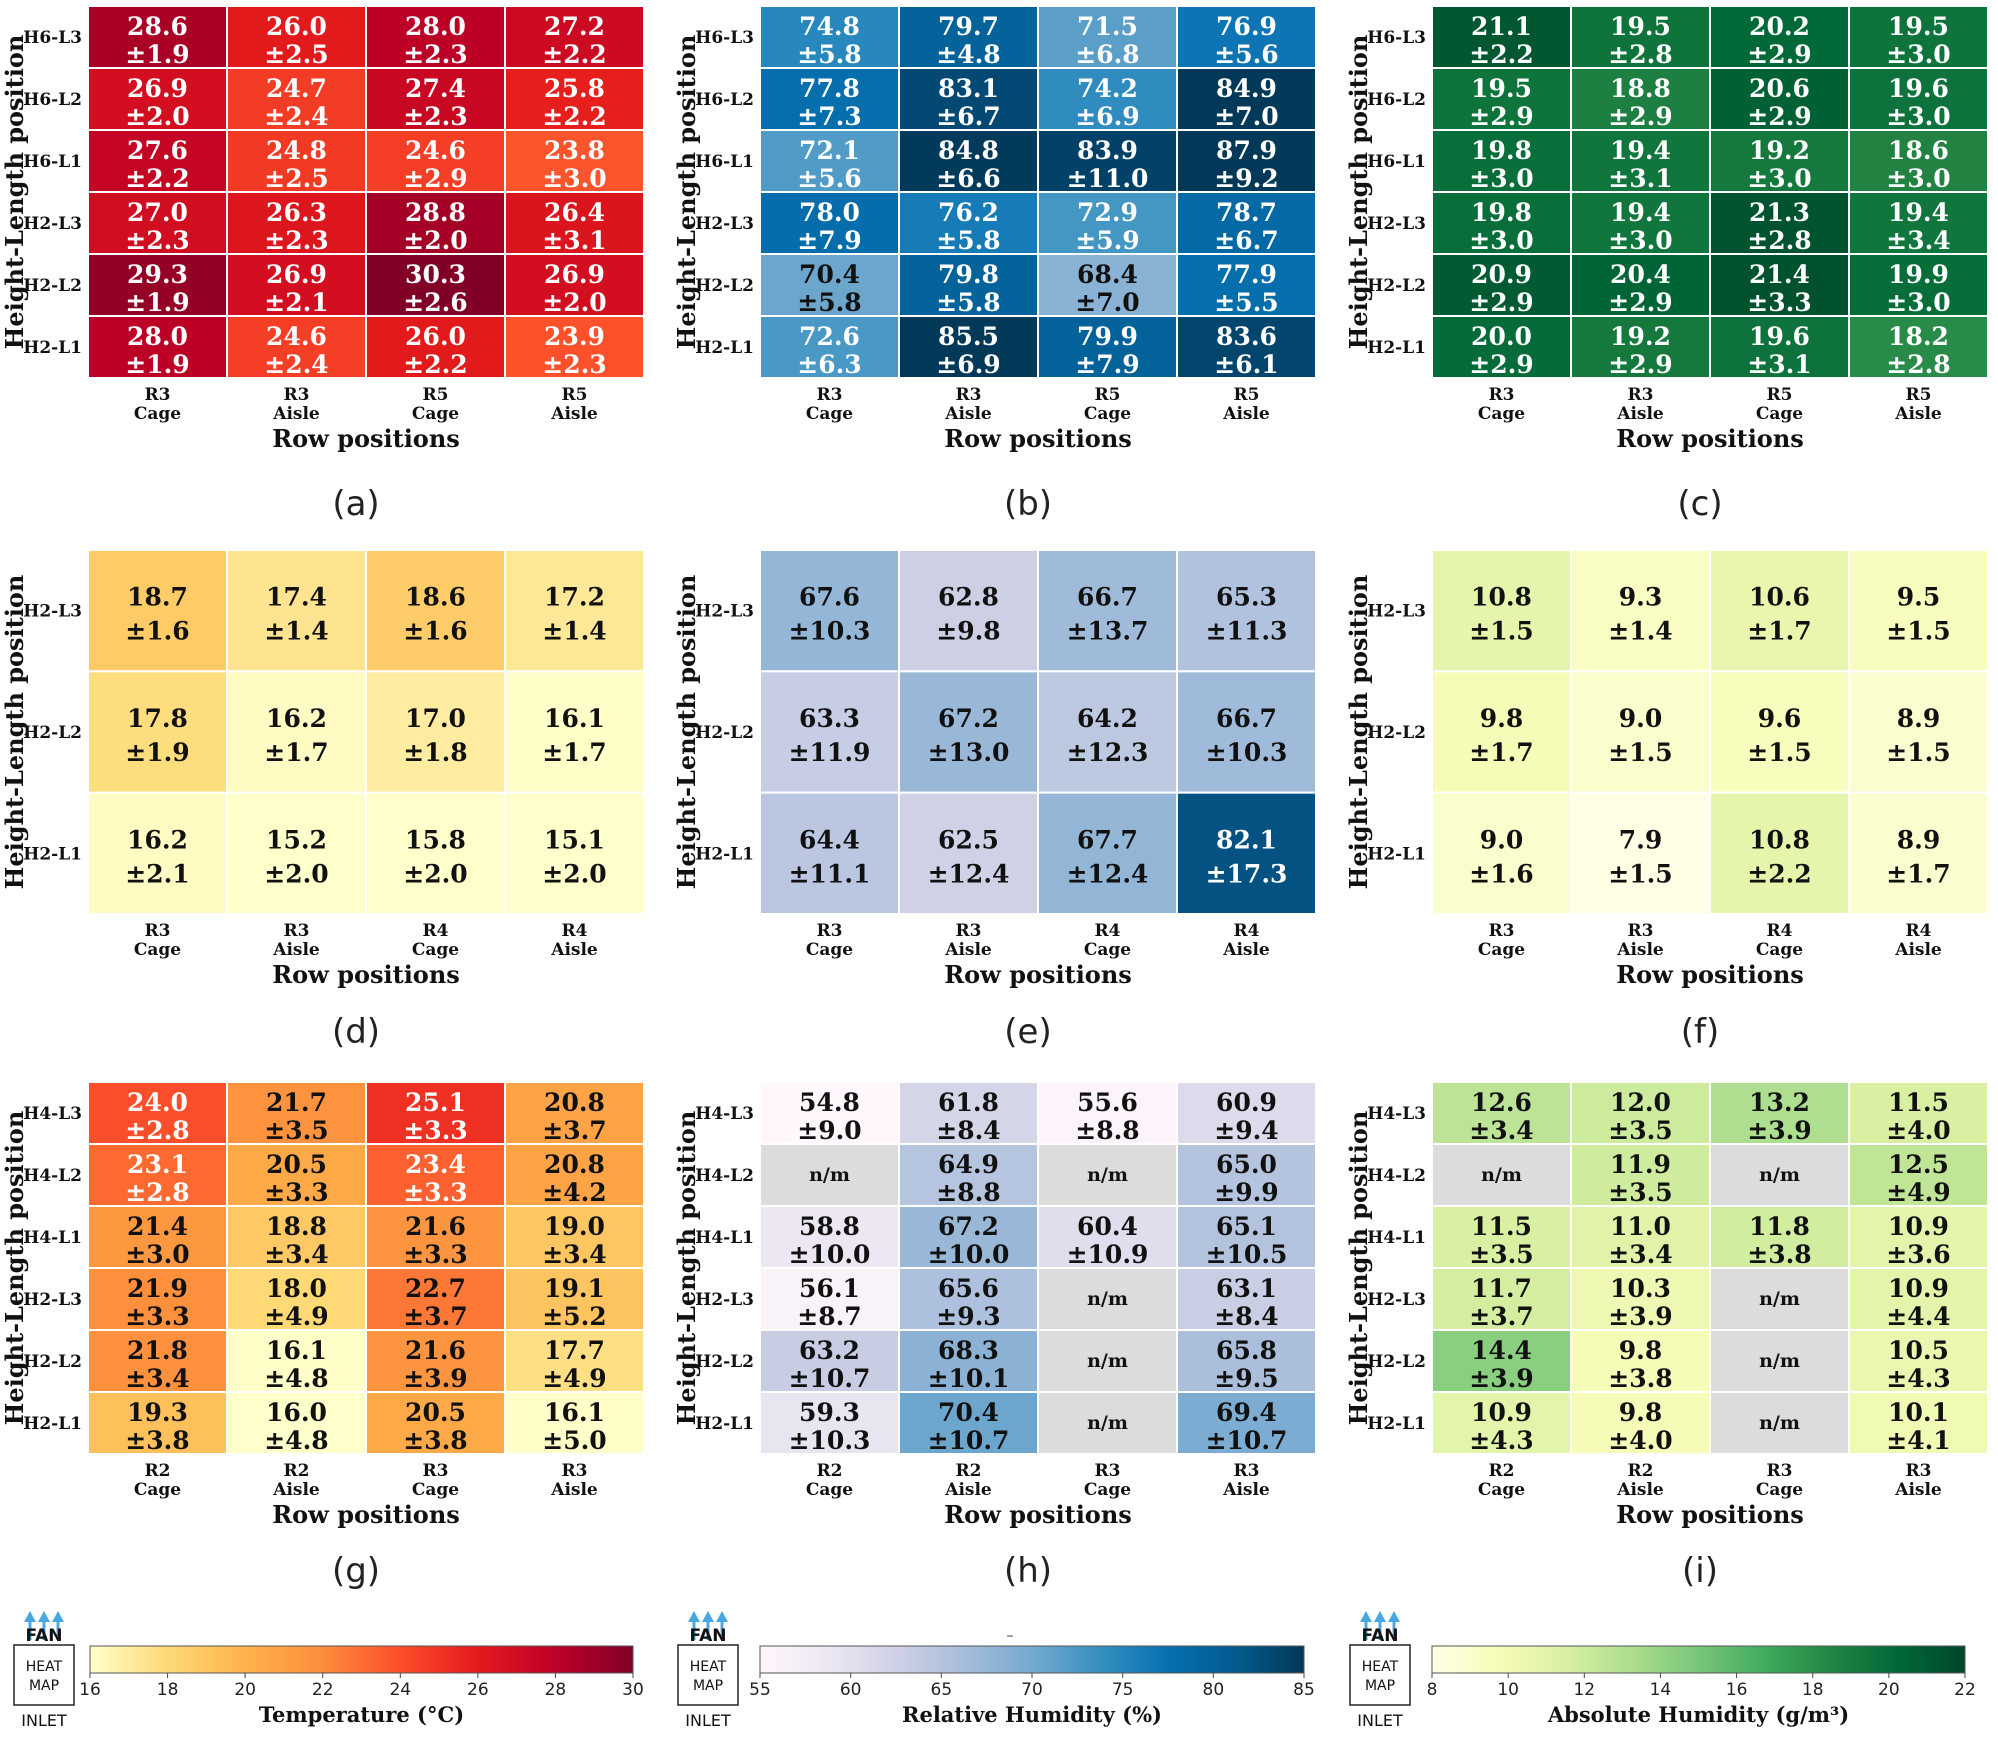 This screenshot has width=1998, height=1737. Describe the element at coordinates (1246, 1378) in the screenshot. I see `cell-sd: ±9.5` at that location.